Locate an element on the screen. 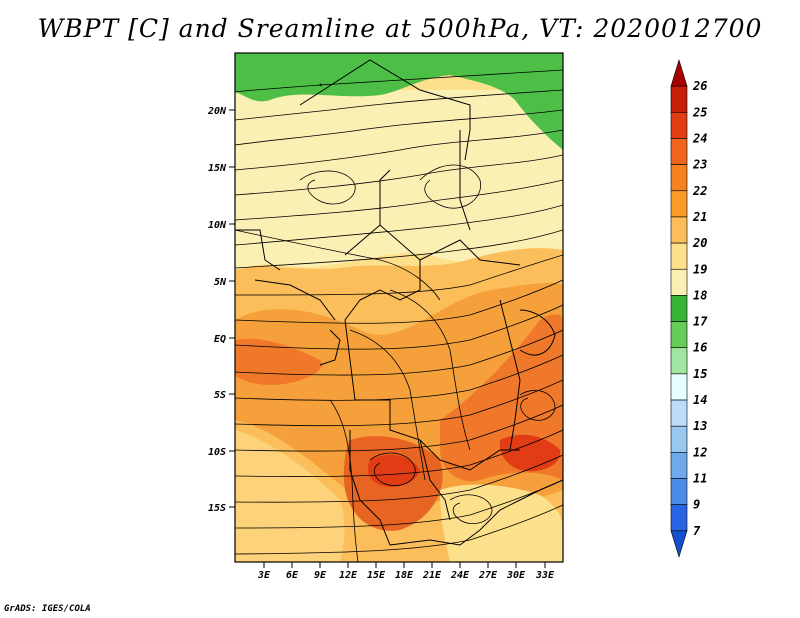 The height and width of the screenshot is (618, 800). lon-tick-12e: 12E is located at coordinates (348, 571).